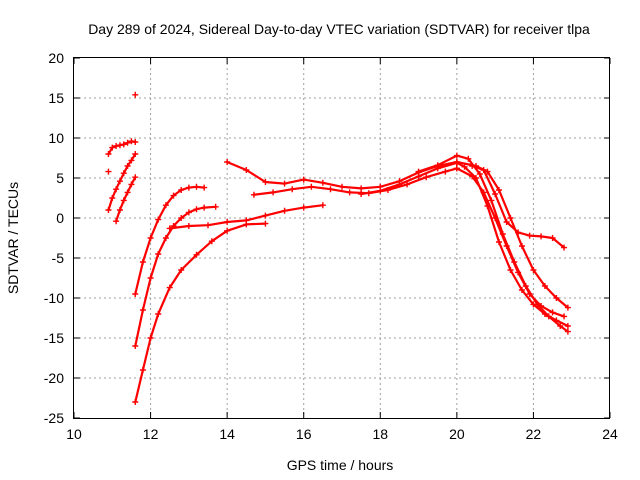  Describe the element at coordinates (355, 181) in the screenshot. I see `series-sat-i` at that location.